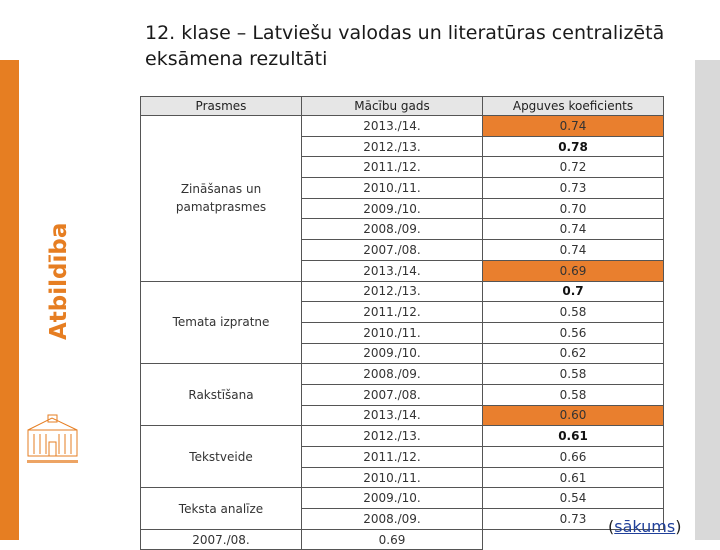 This screenshot has width=720, height=550. I want to click on table-row: 2013./14. 0.69, so click(402, 270).